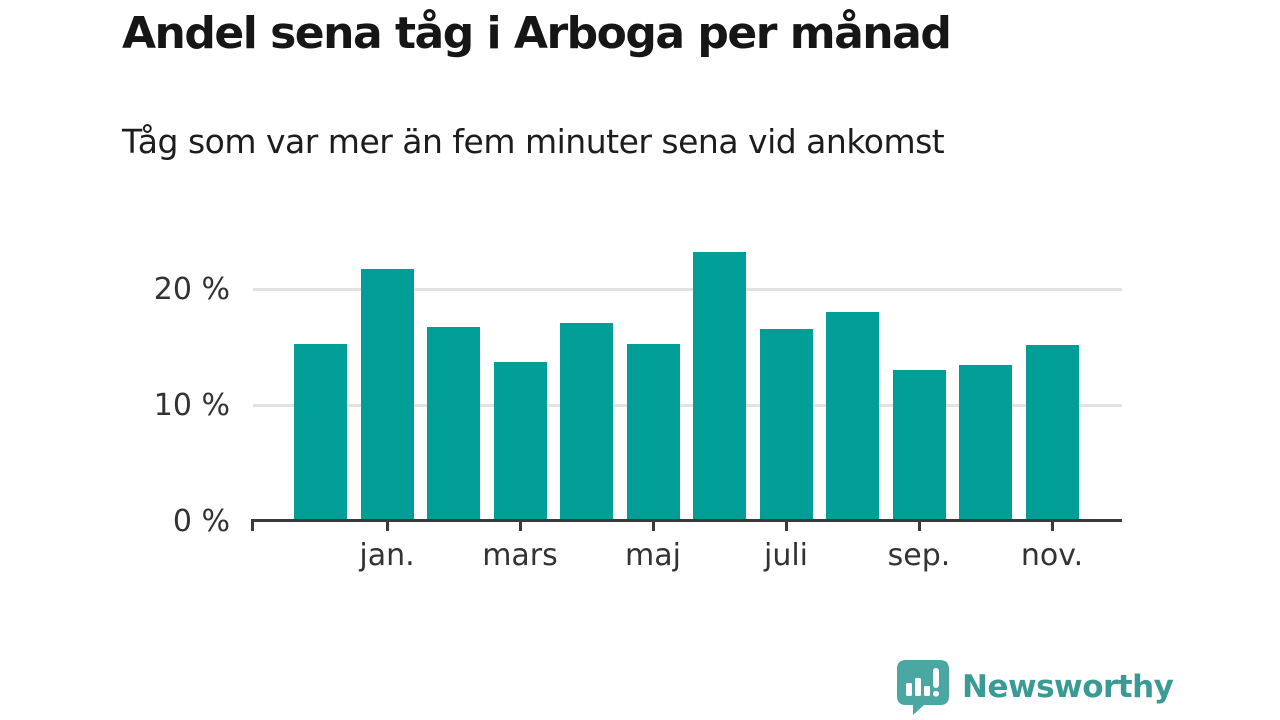 Image resolution: width=1280 pixels, height=720 pixels. What do you see at coordinates (719, 387) in the screenshot?
I see `bar-juni` at bounding box center [719, 387].